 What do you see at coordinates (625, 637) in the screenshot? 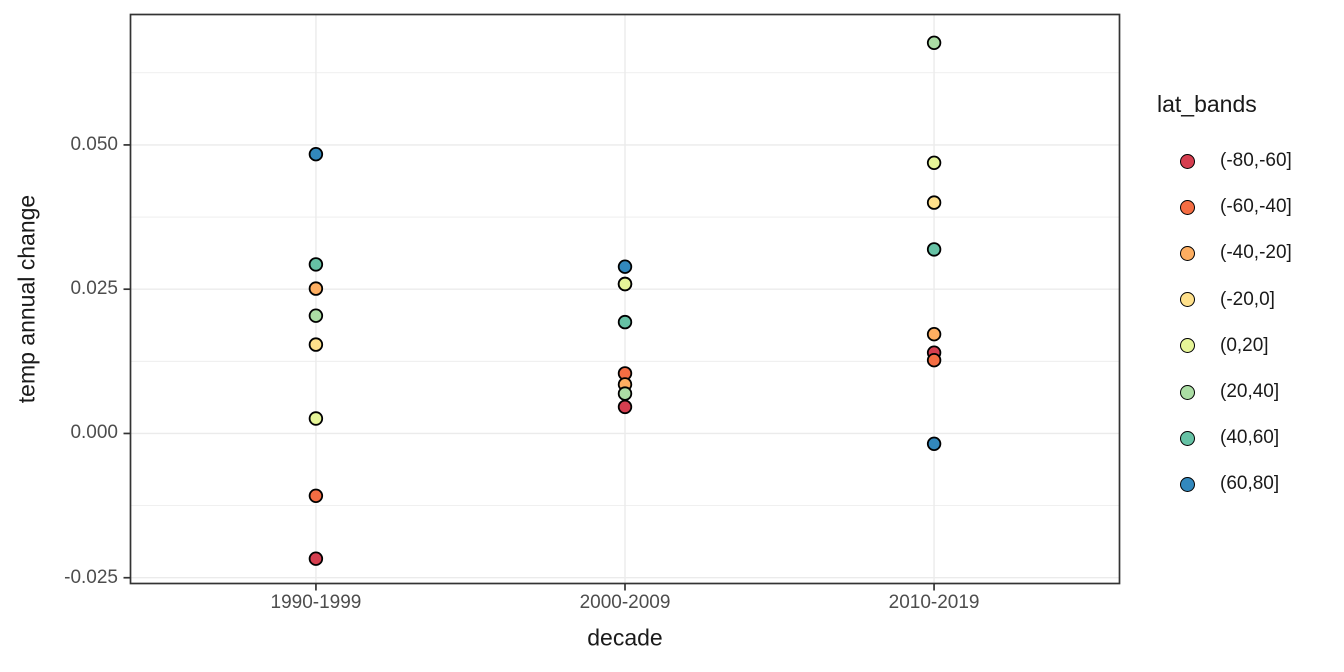
I see `x-axis-title: decade` at bounding box center [625, 637].